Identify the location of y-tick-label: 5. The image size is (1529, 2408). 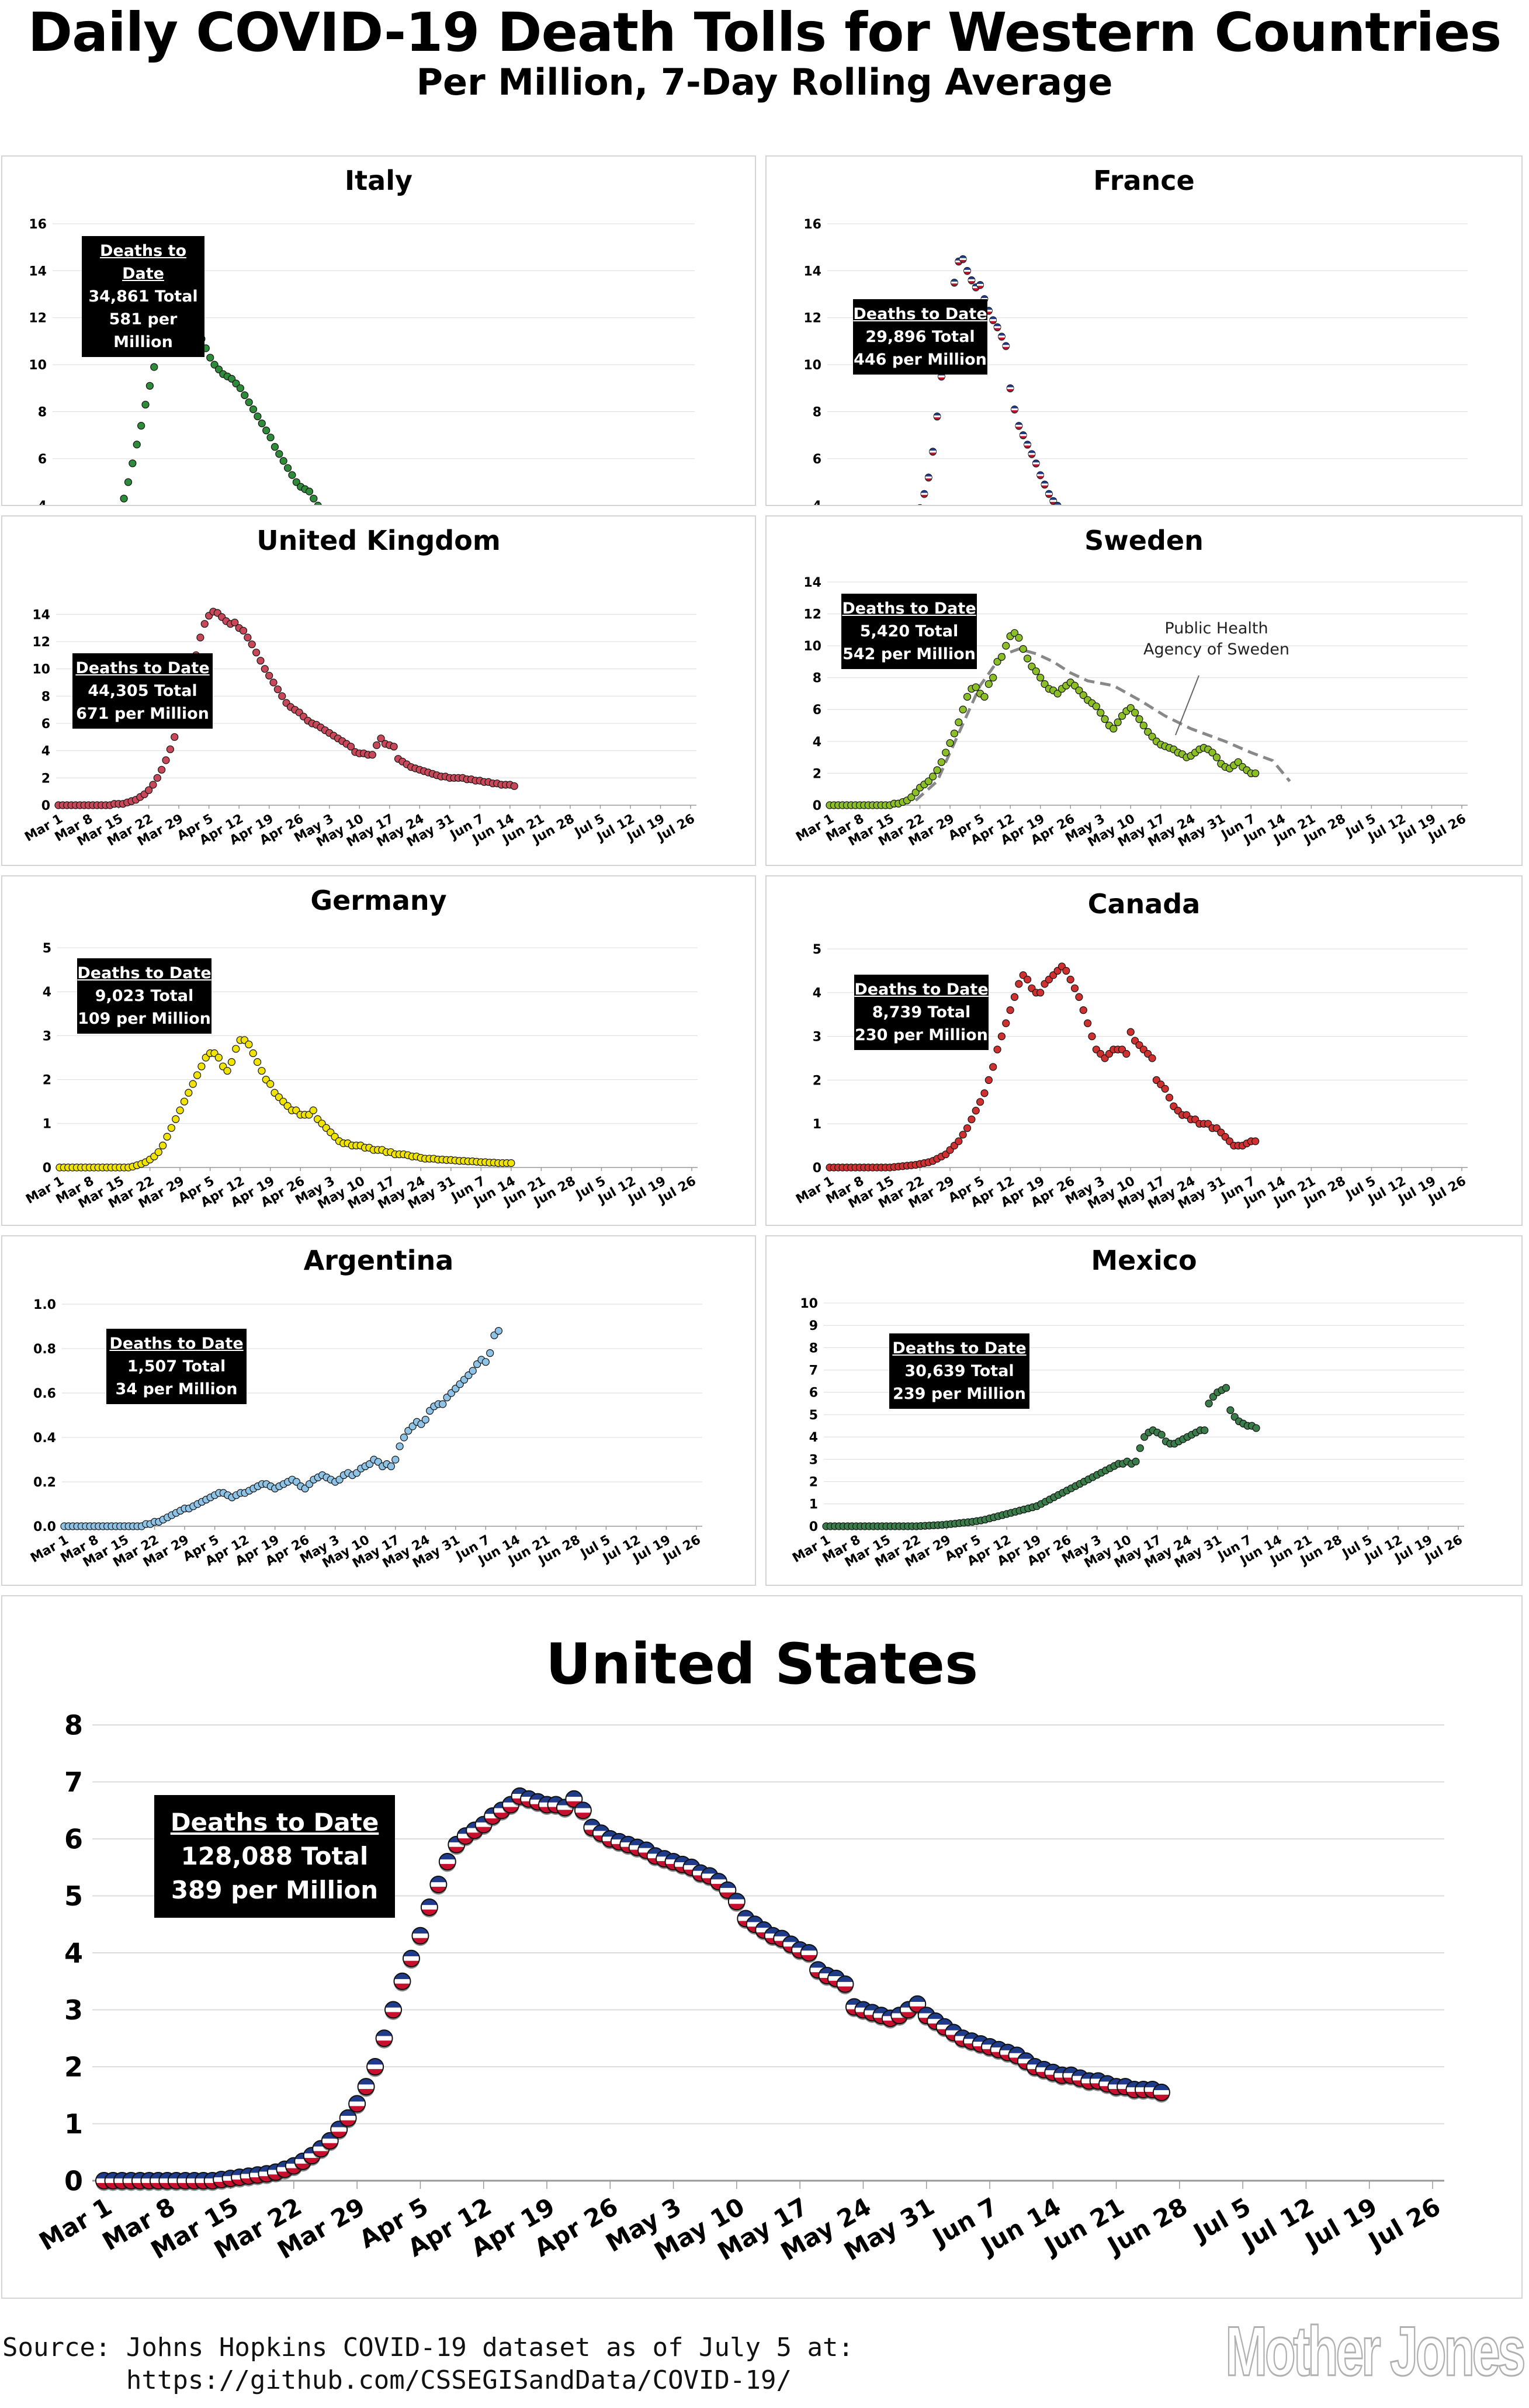
(47, 948).